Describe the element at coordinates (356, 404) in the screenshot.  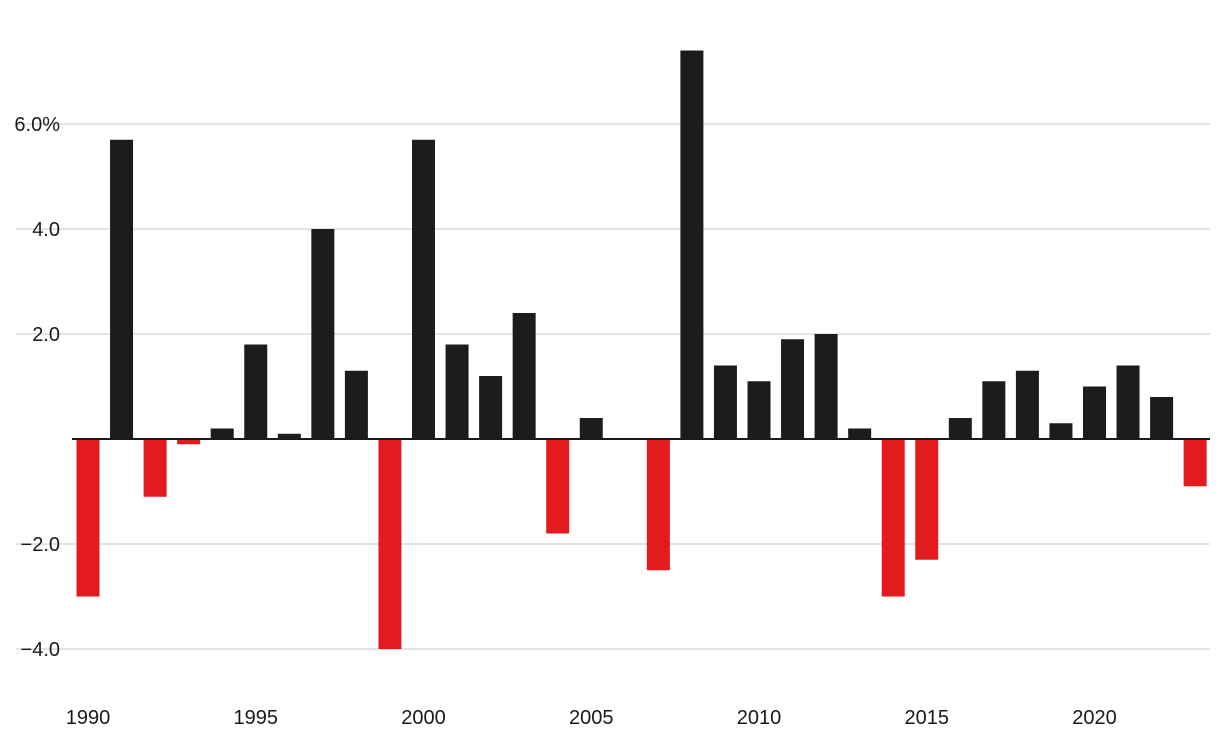
I see `bar-1998` at that location.